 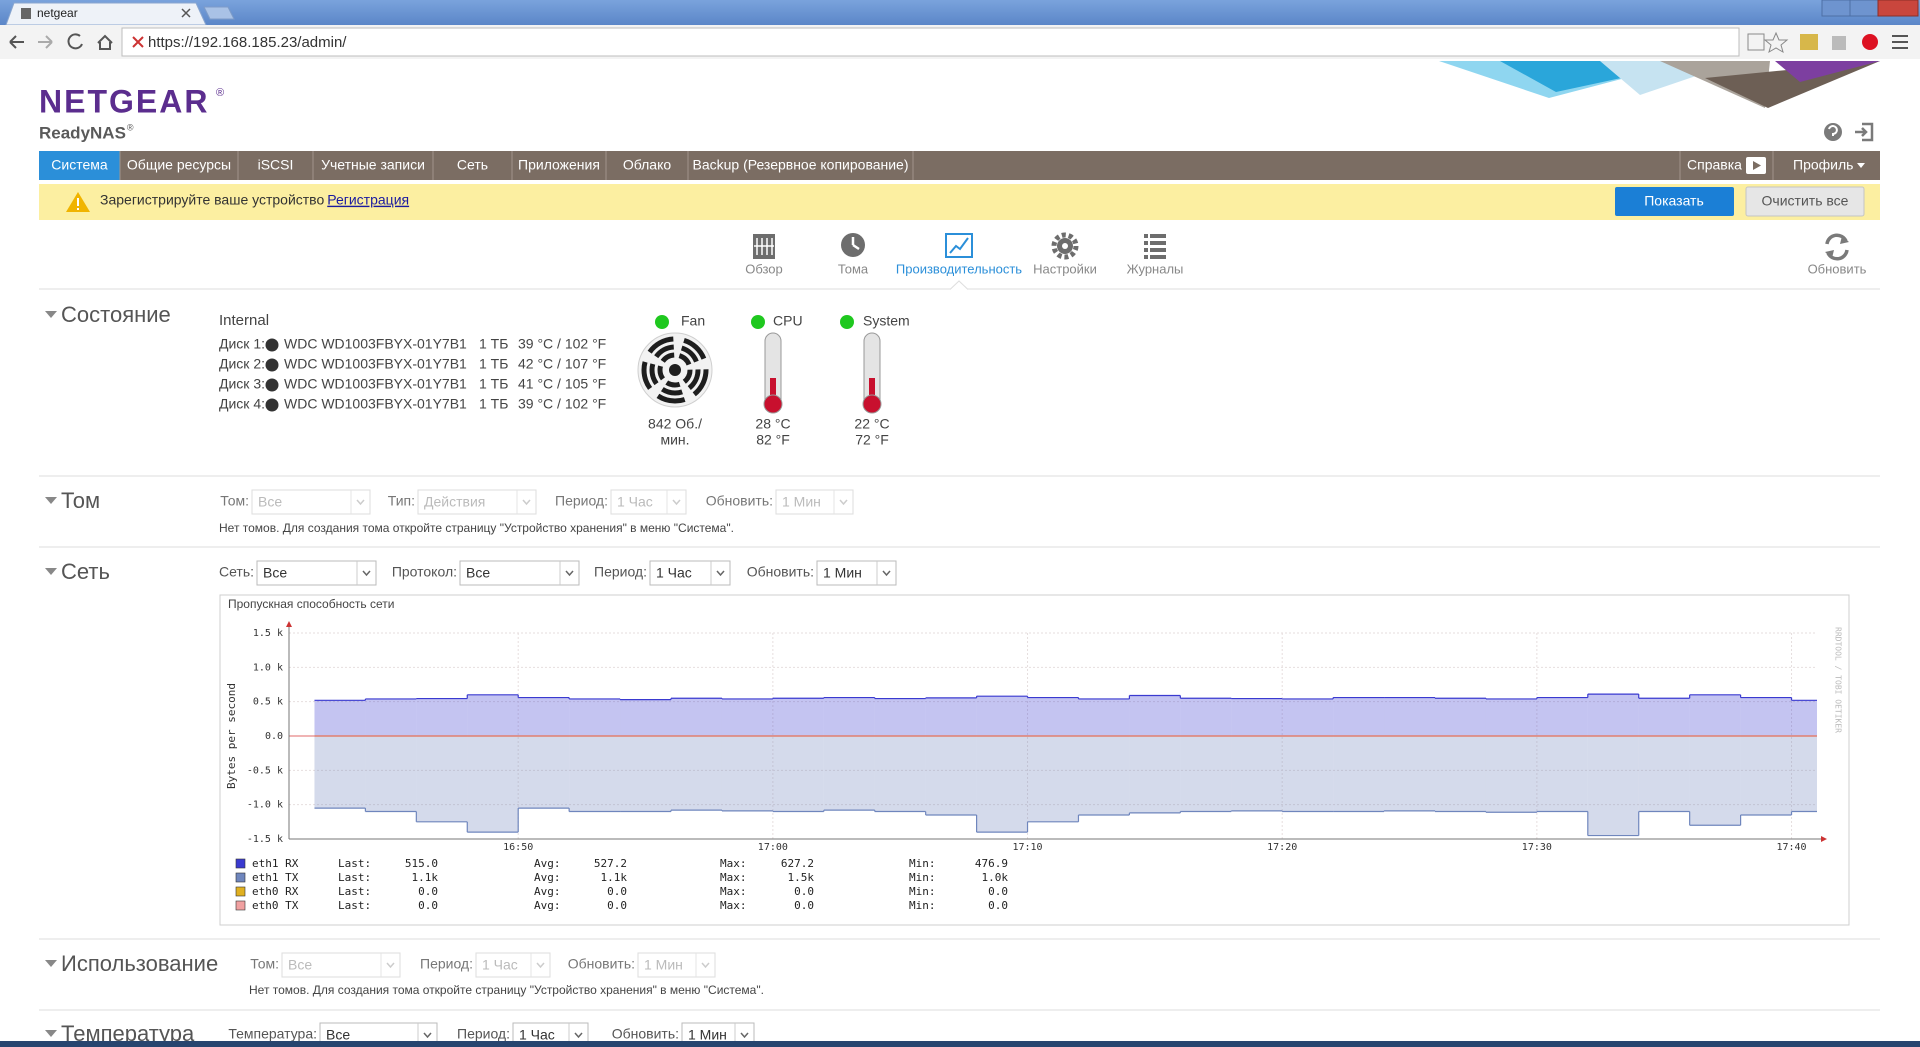 What do you see at coordinates (1155, 268) in the screenshot?
I see `tab-label: Журналы` at bounding box center [1155, 268].